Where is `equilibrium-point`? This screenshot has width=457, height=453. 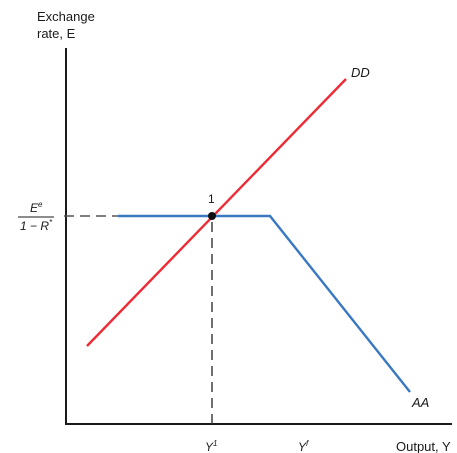
equilibrium-point is located at coordinates (212, 216).